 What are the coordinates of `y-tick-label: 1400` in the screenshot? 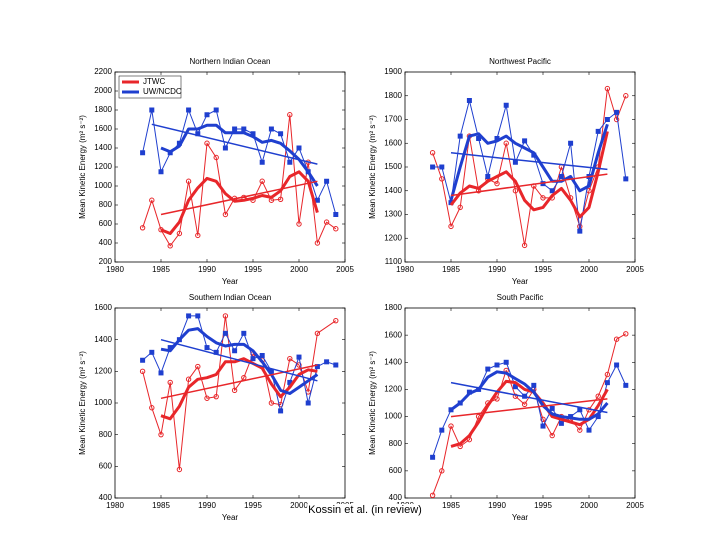 It's located at (393, 361).